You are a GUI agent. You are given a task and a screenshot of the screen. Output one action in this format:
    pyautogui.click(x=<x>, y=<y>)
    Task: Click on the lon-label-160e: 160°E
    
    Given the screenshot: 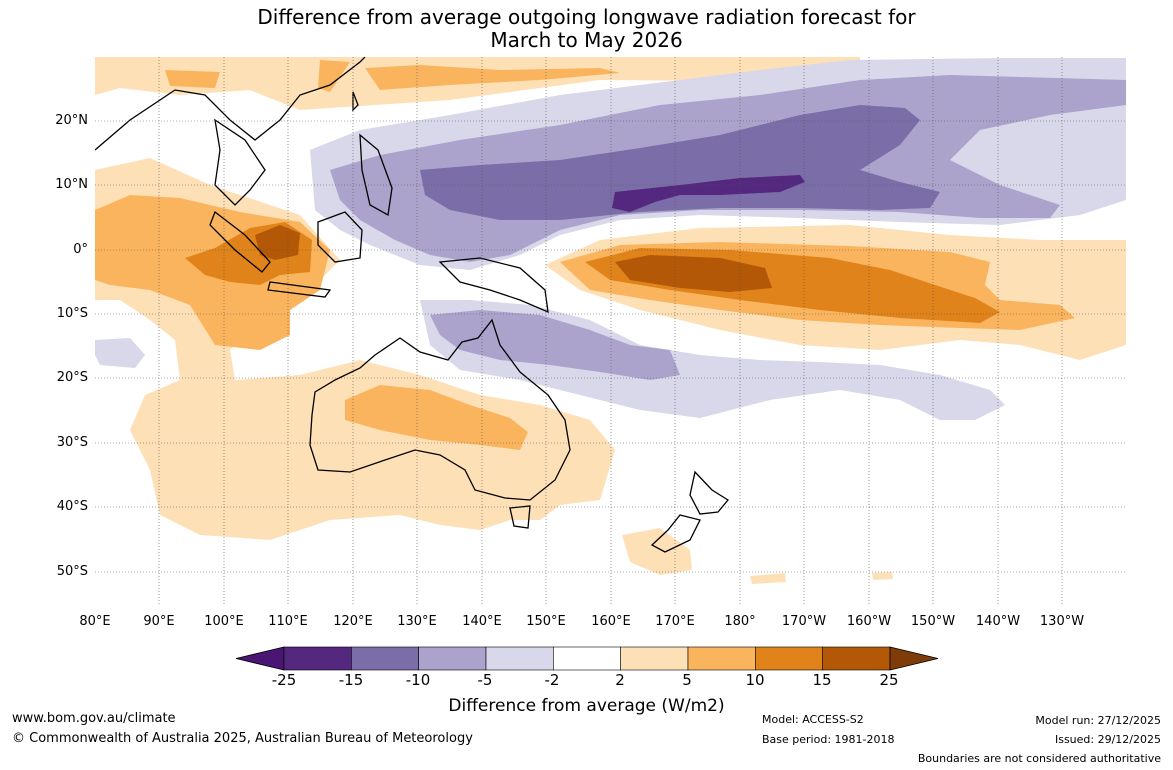 What is the action you would take?
    pyautogui.click(x=611, y=621)
    